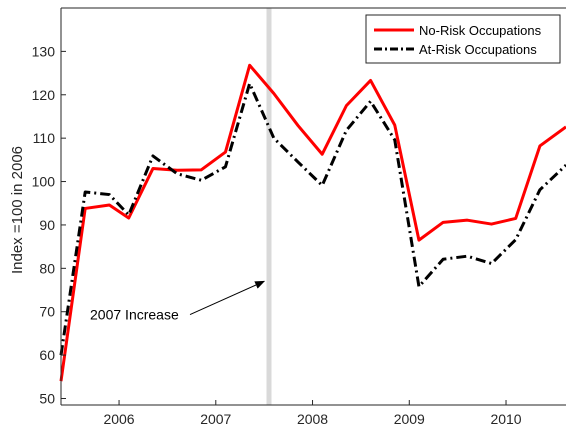  What do you see at coordinates (215, 419) in the screenshot?
I see `x-tick-label: 2007` at bounding box center [215, 419].